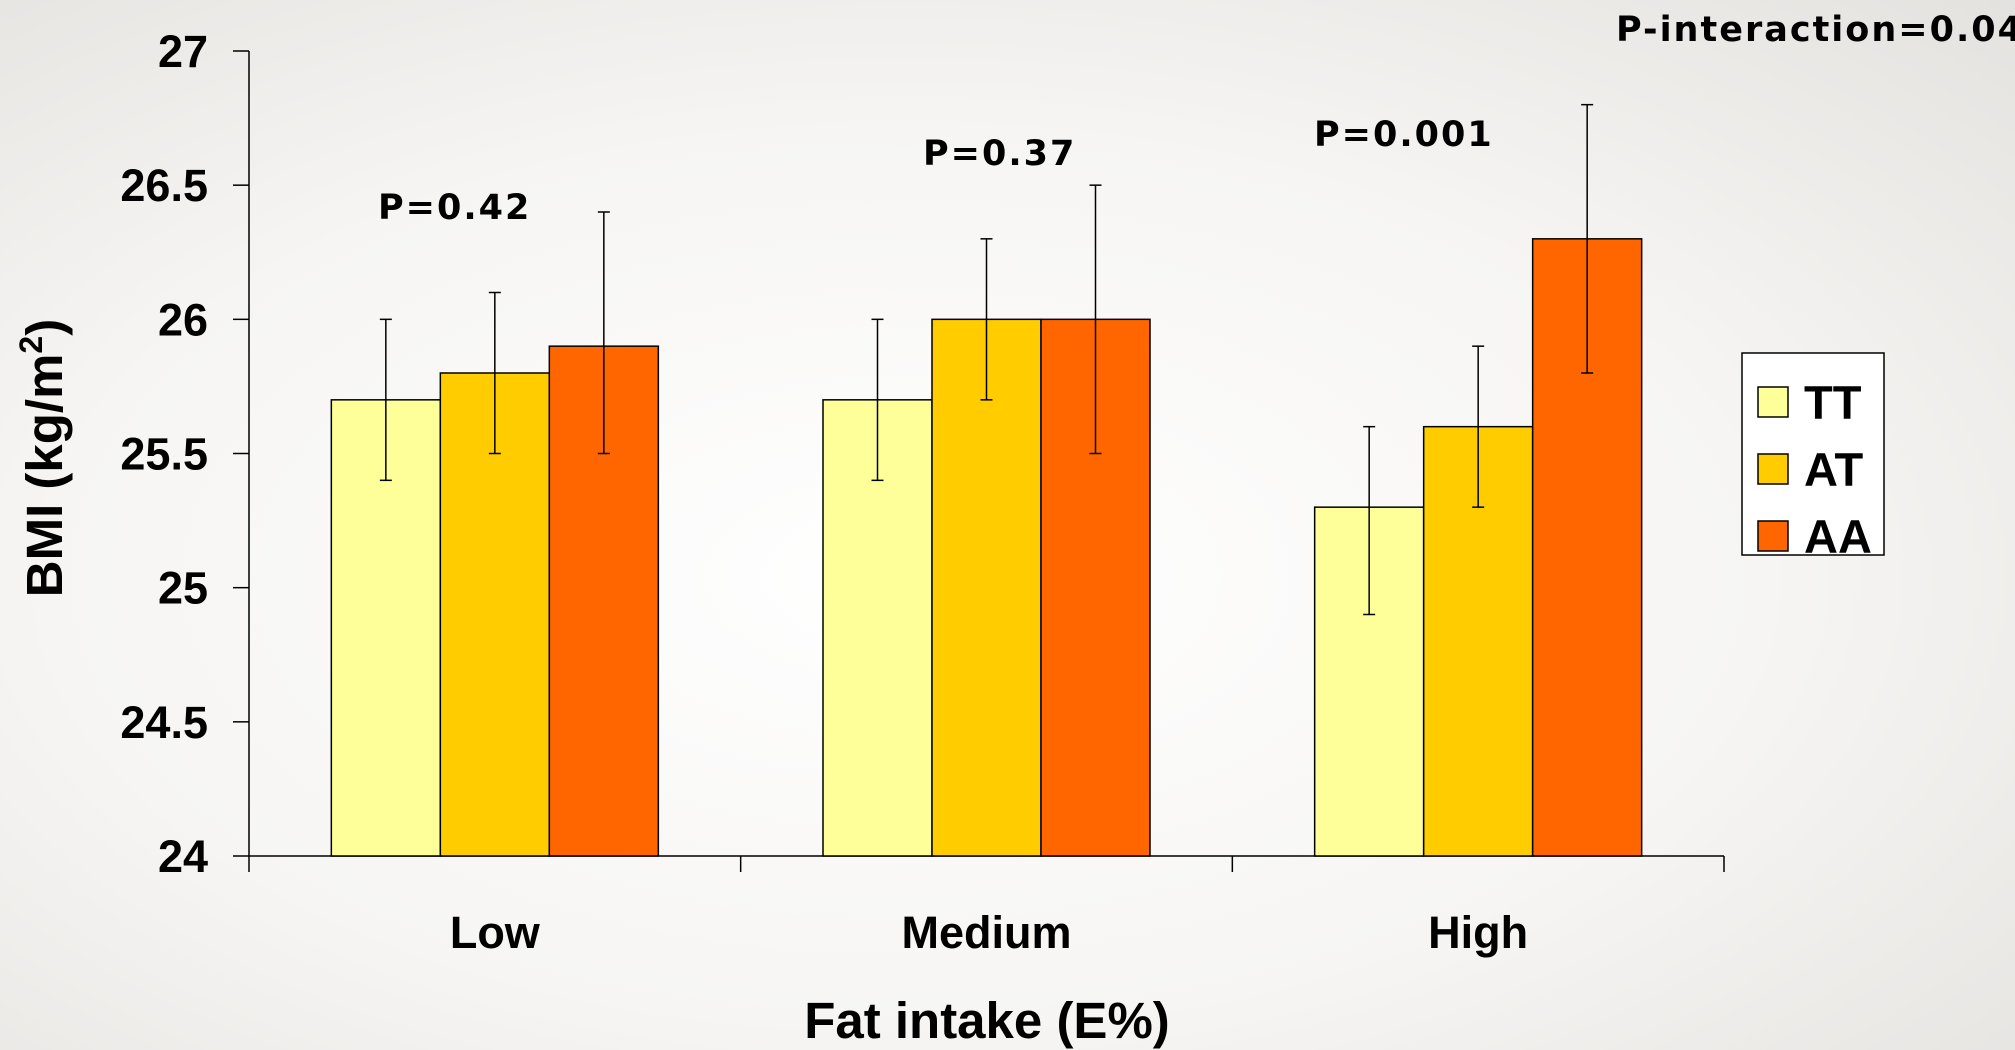 The height and width of the screenshot is (1050, 2015). Describe the element at coordinates (164, 722) in the screenshot. I see `y-tick-label: 24.5` at that location.